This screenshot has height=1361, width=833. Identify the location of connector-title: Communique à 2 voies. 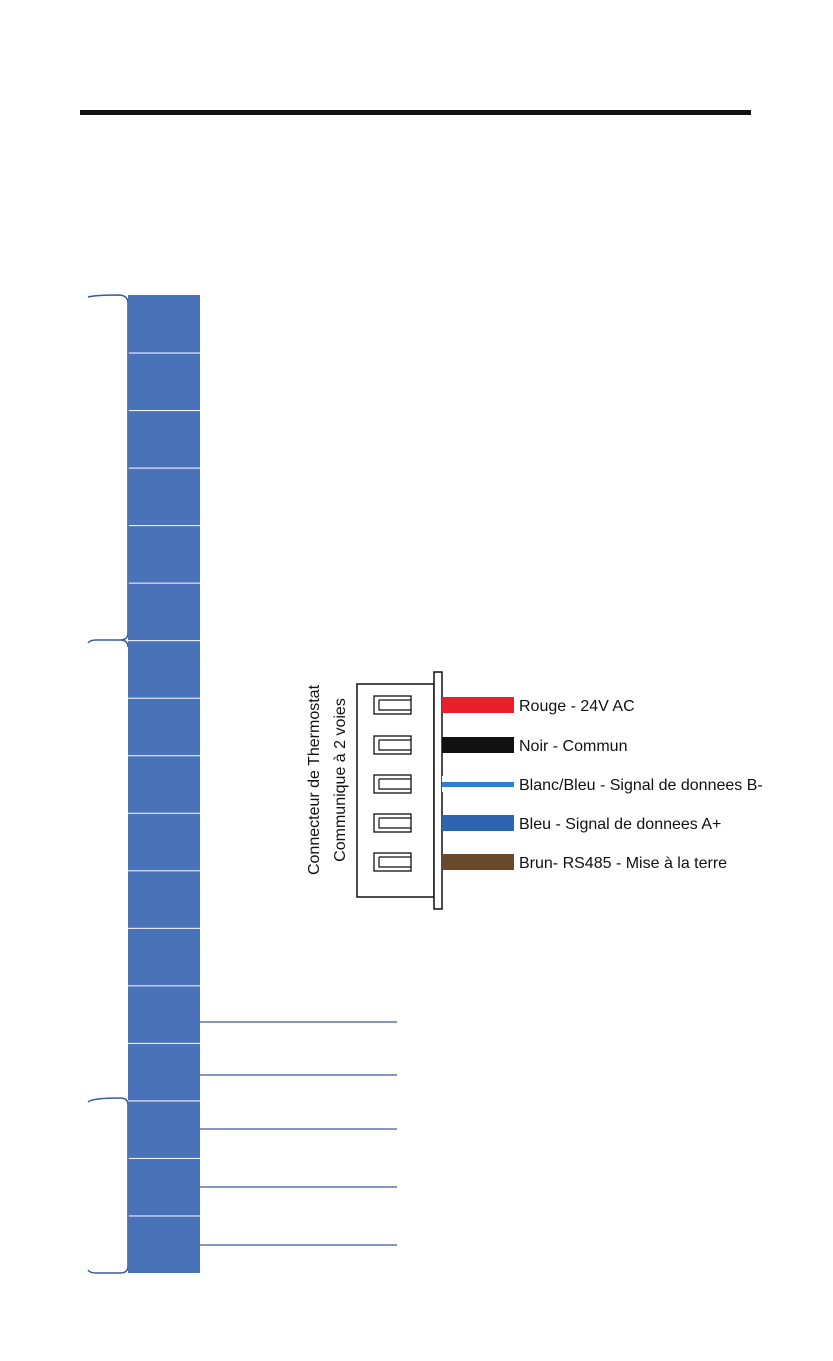
(340, 780).